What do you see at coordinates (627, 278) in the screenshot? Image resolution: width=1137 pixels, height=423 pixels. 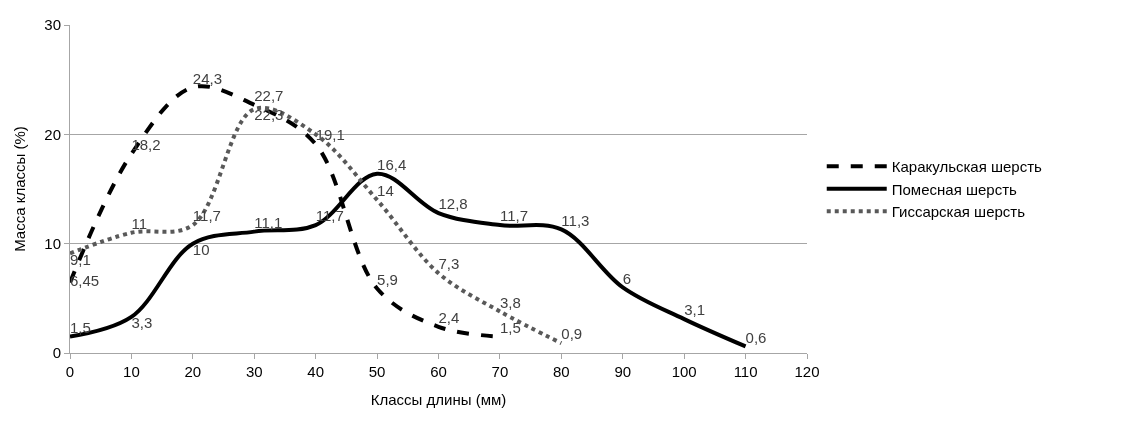 I see `data-label: 6` at bounding box center [627, 278].